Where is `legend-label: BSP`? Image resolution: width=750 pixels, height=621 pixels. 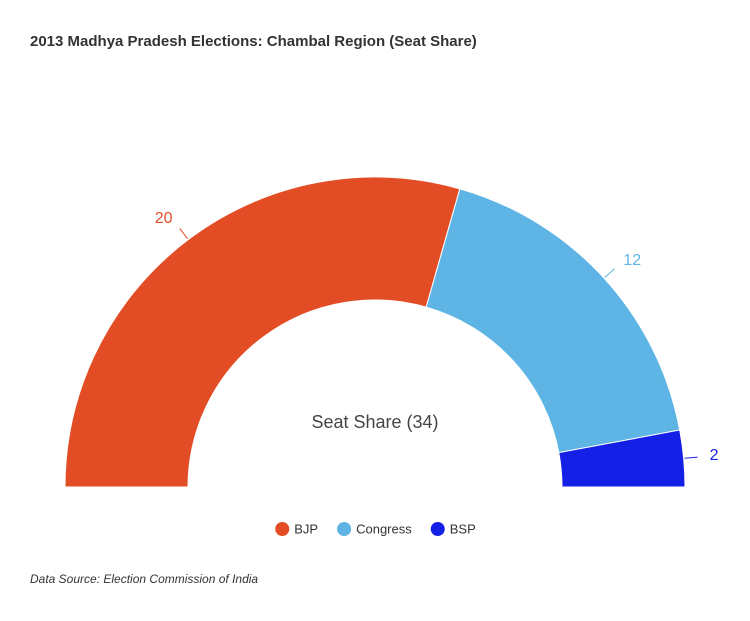
legend-label: BSP is located at coordinates (463, 528).